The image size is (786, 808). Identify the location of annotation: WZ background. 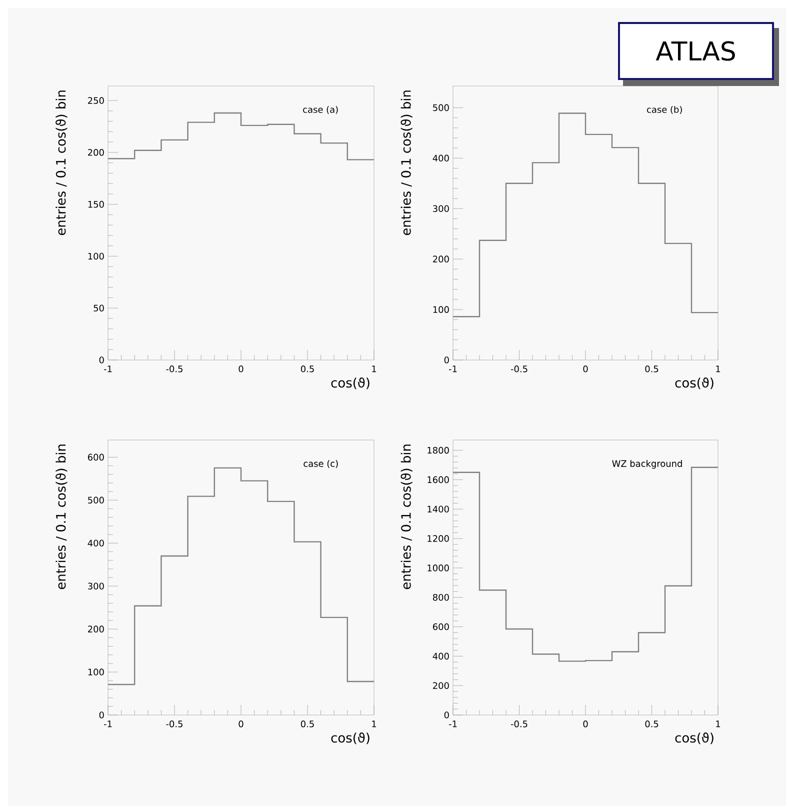
(647, 464).